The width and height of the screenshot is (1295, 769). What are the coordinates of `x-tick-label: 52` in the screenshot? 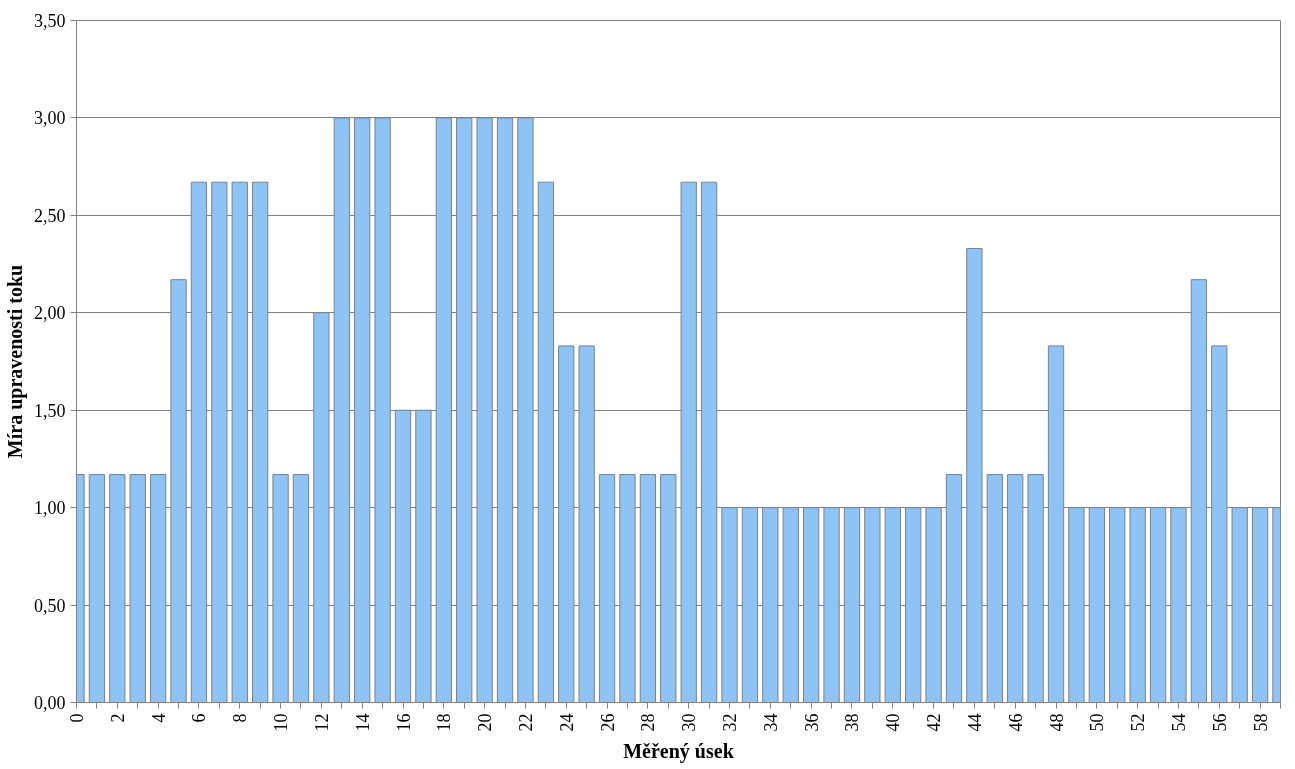 It's located at (1138, 722).